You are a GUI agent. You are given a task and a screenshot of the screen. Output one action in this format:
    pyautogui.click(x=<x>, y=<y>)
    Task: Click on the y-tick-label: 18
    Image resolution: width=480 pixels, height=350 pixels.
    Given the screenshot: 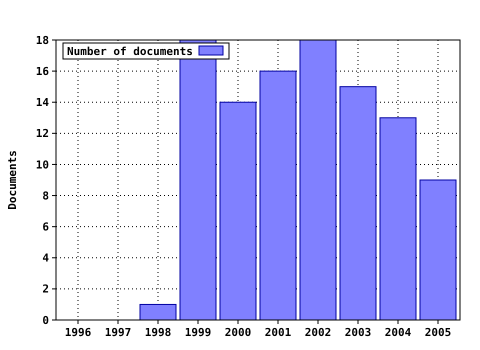 What is the action you would take?
    pyautogui.click(x=42, y=40)
    